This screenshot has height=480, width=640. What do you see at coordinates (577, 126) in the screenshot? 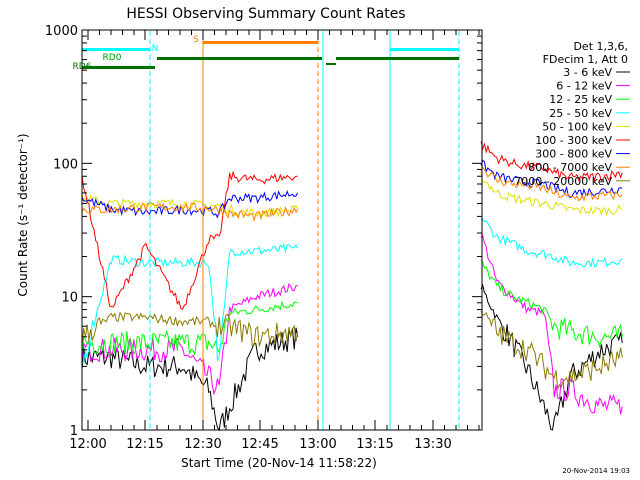
I see `legend-label-5: 50 - 100 keV` at bounding box center [577, 126].